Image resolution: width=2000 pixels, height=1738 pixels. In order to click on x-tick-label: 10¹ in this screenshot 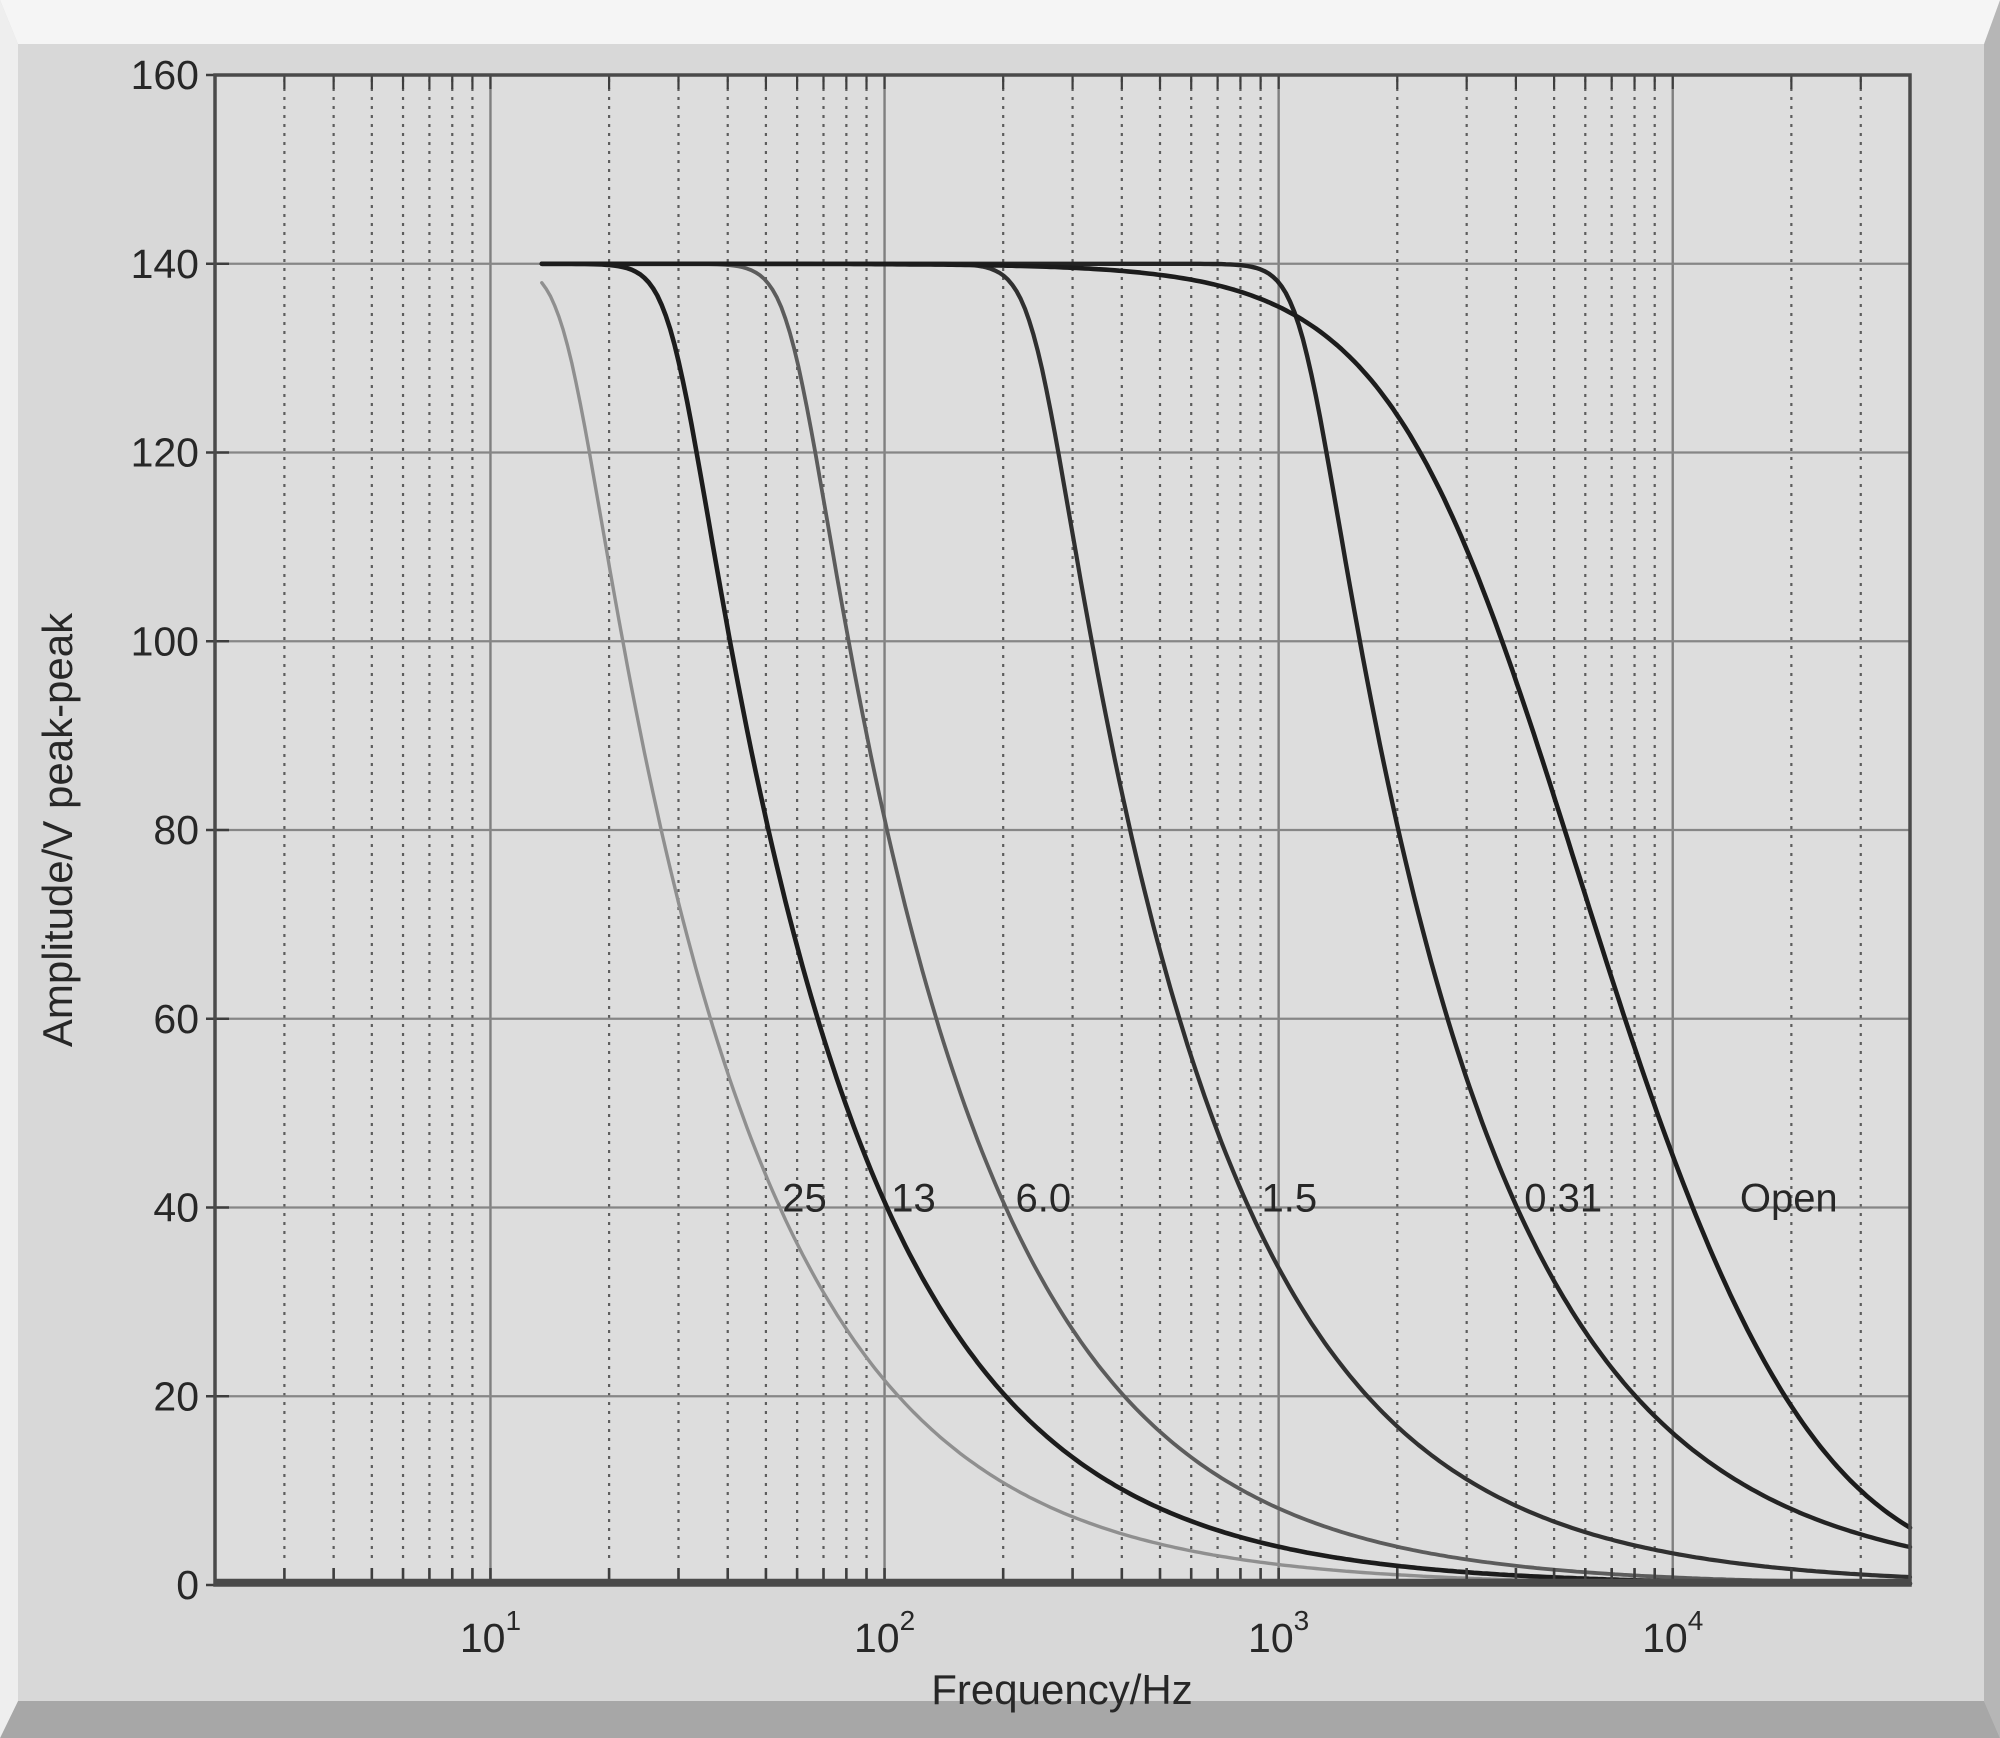, I will do `click(490, 1633)`.